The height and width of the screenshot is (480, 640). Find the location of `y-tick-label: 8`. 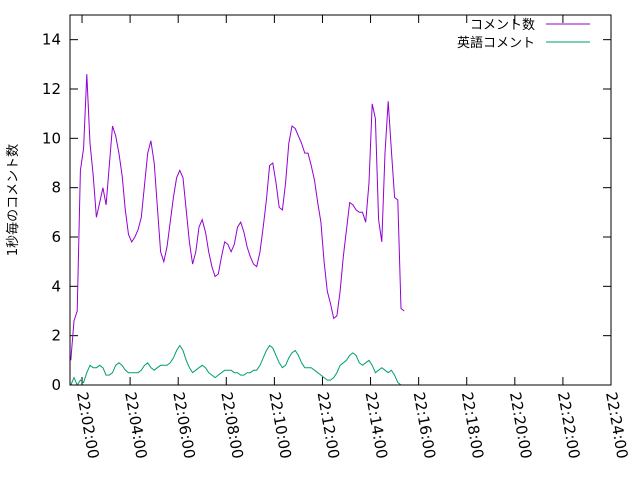

y-tick-label: 8 is located at coordinates (56, 188).